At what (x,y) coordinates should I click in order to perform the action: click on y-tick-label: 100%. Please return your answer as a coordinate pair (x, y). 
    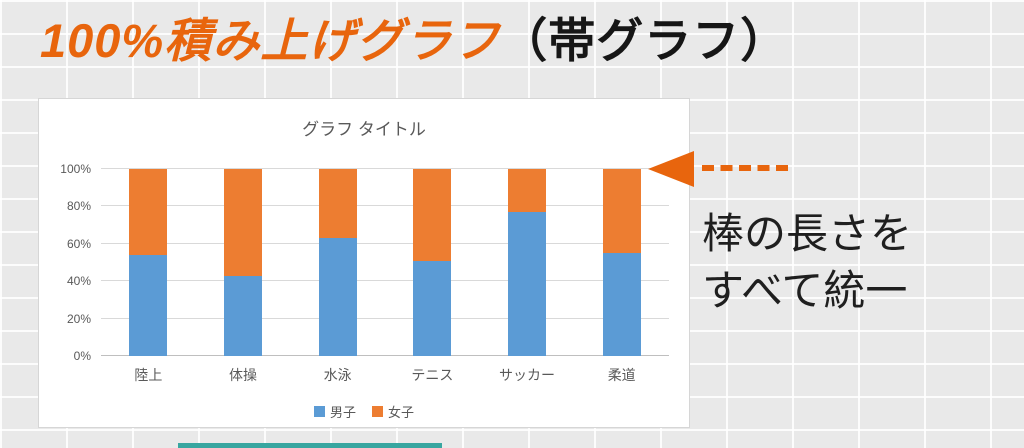
    Looking at the image, I should click on (75, 169).